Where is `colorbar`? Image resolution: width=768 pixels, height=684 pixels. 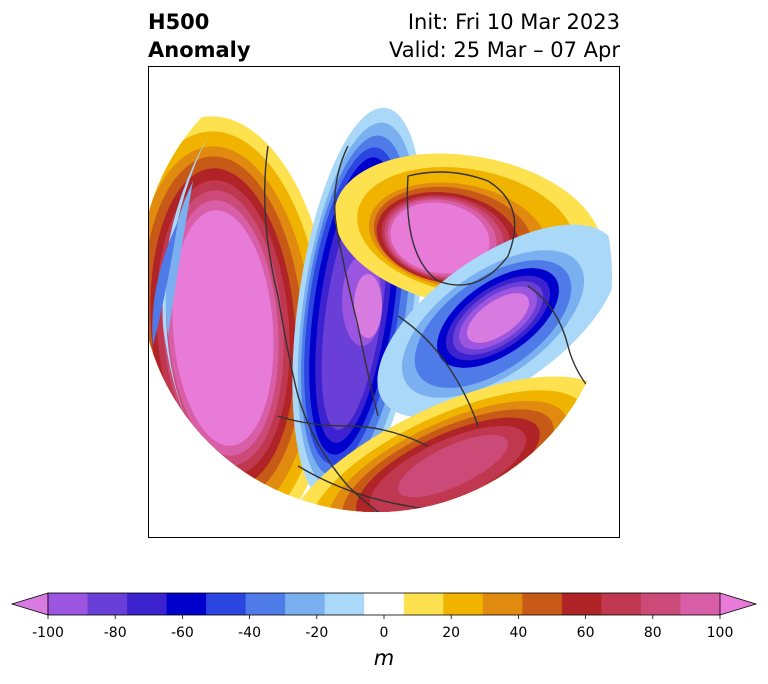 colorbar is located at coordinates (384, 605).